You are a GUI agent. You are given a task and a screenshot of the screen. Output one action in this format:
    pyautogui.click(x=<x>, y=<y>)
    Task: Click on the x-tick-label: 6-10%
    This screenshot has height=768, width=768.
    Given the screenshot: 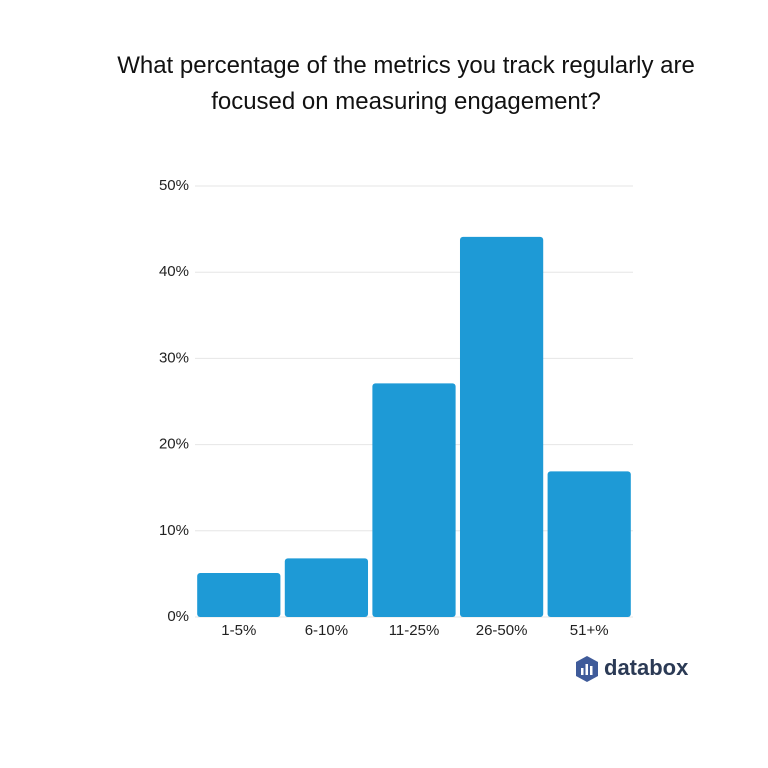 What is the action you would take?
    pyautogui.click(x=326, y=630)
    